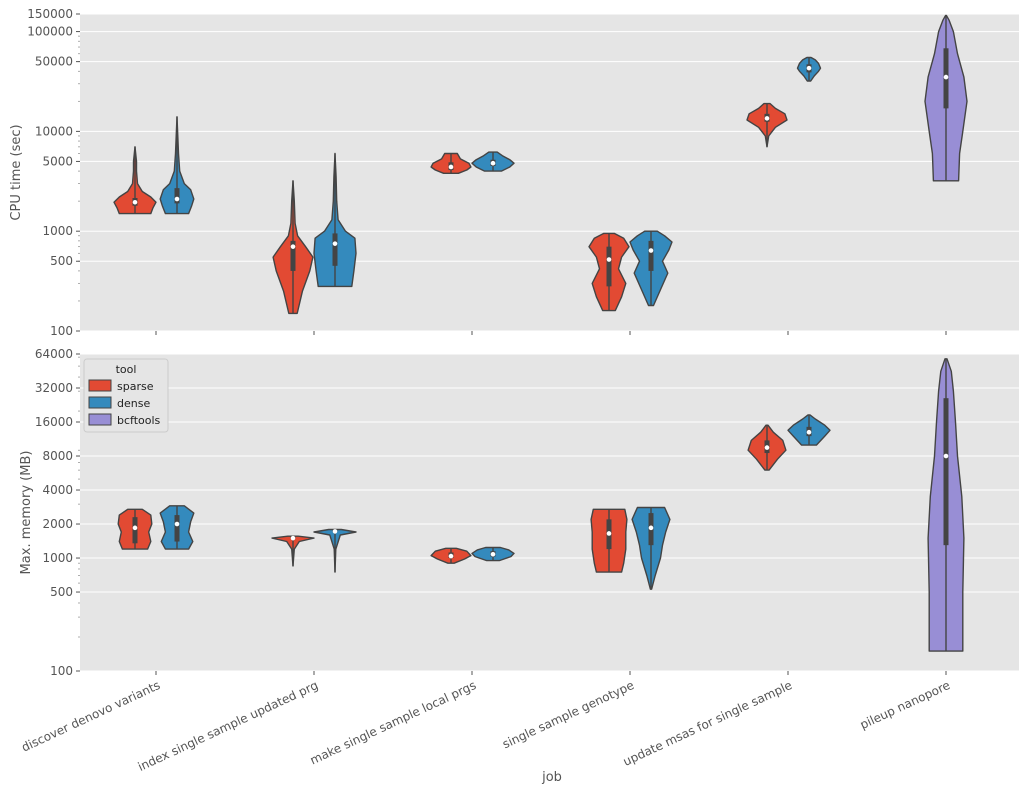  What do you see at coordinates (90, 716) in the screenshot?
I see `x-tick-label: discover denovo variants` at bounding box center [90, 716].